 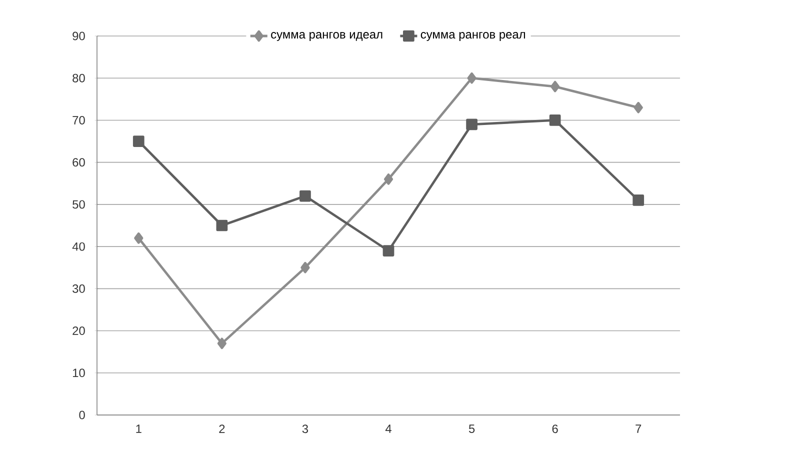 I want to click on y-tick-label: 90, so click(x=78, y=36).